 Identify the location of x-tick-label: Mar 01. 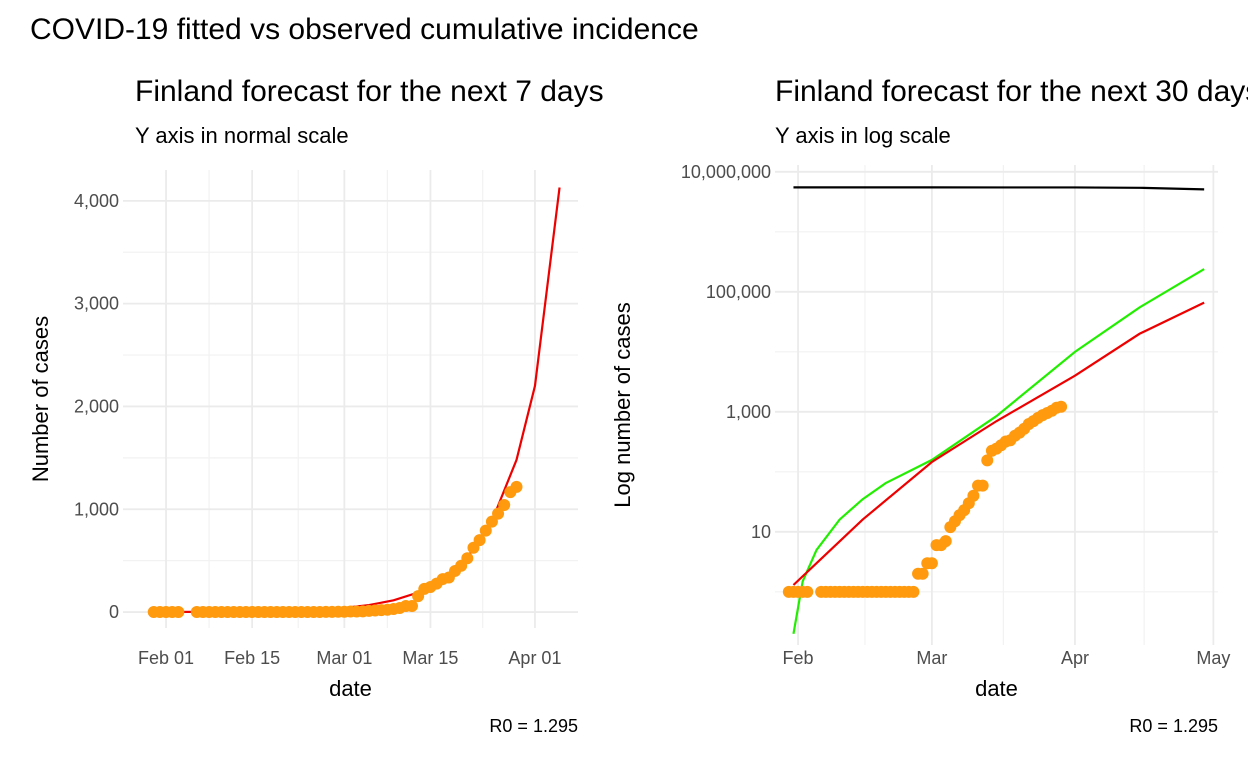
(344, 658).